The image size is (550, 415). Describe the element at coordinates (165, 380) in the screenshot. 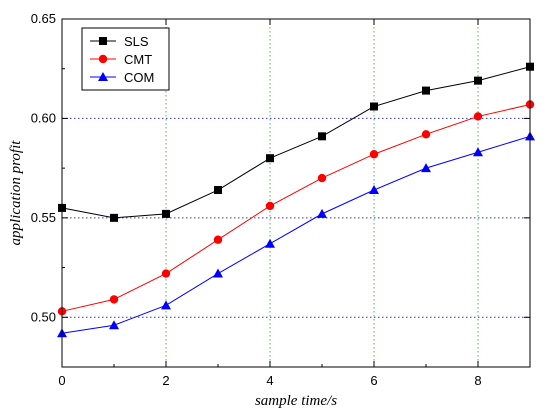

I see `x-tick-label: 2` at that location.